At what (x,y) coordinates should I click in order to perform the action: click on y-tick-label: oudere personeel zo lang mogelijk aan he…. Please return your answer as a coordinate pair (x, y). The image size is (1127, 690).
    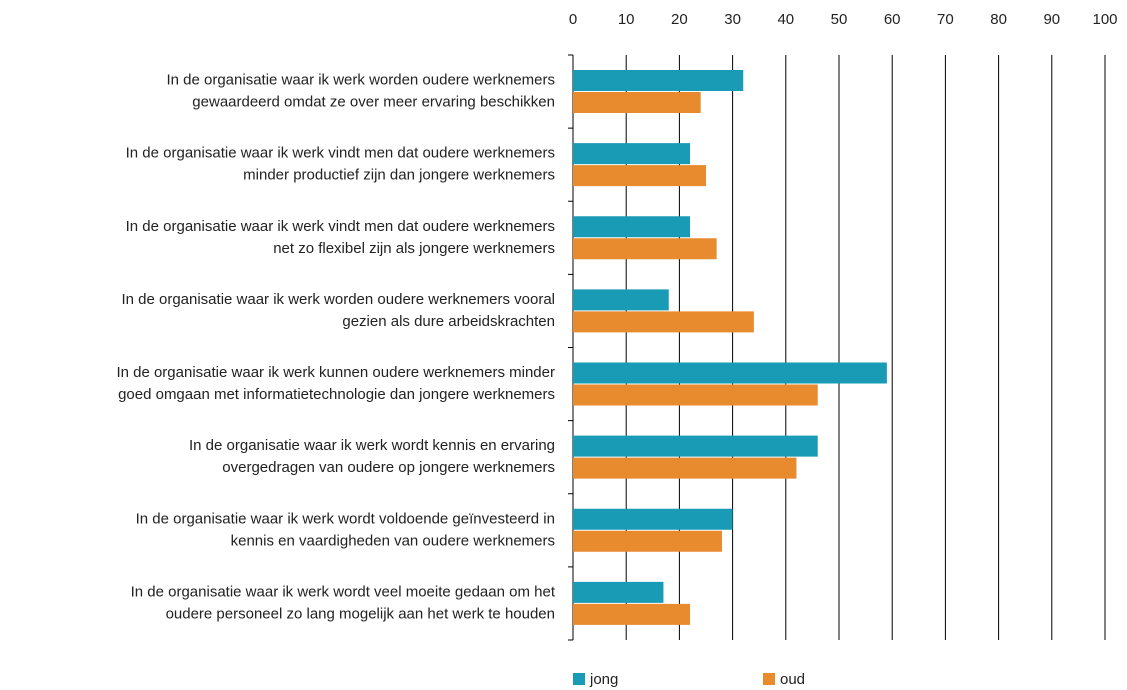
    Looking at the image, I should click on (360, 613).